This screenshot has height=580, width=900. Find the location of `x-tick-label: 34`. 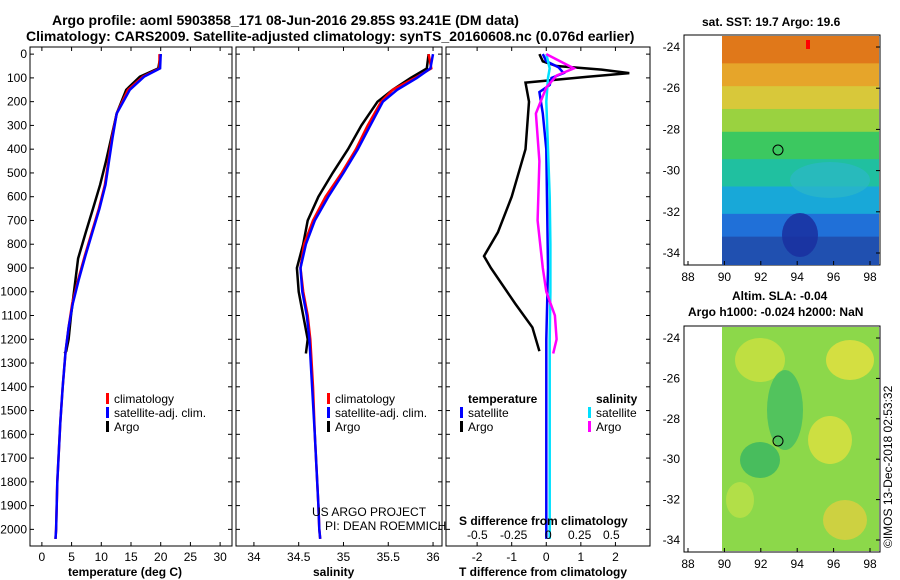

x-tick-label: 34 is located at coordinates (254, 557).